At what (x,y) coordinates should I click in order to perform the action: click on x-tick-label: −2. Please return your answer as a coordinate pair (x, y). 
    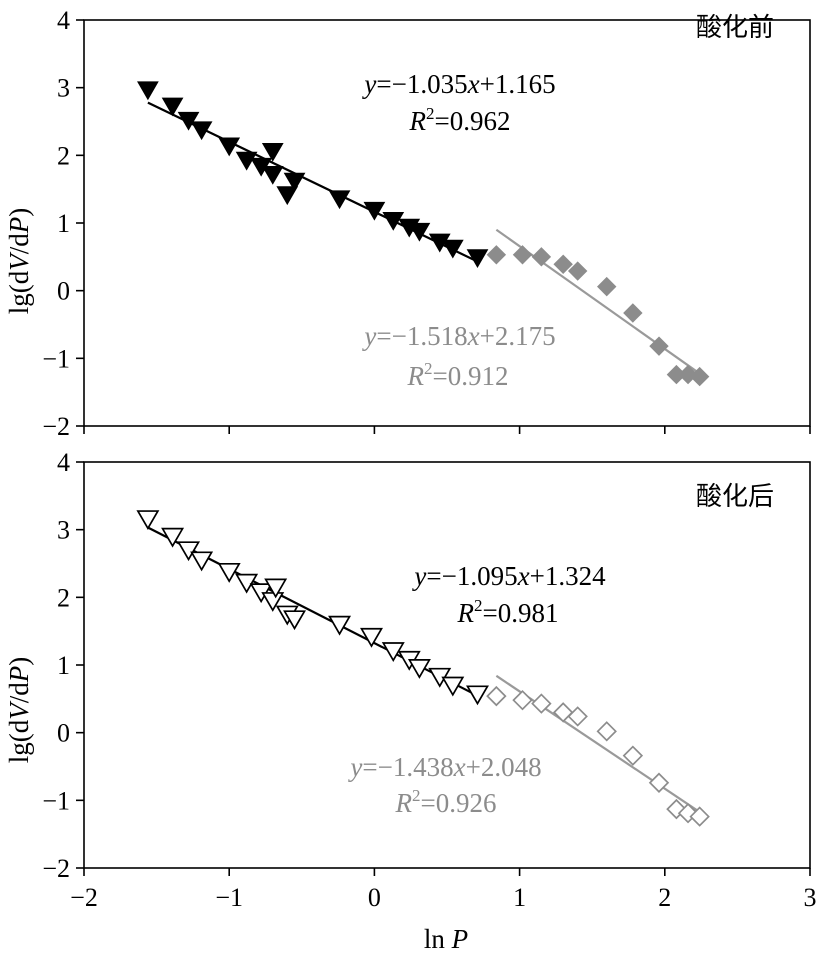
    Looking at the image, I should click on (84, 897).